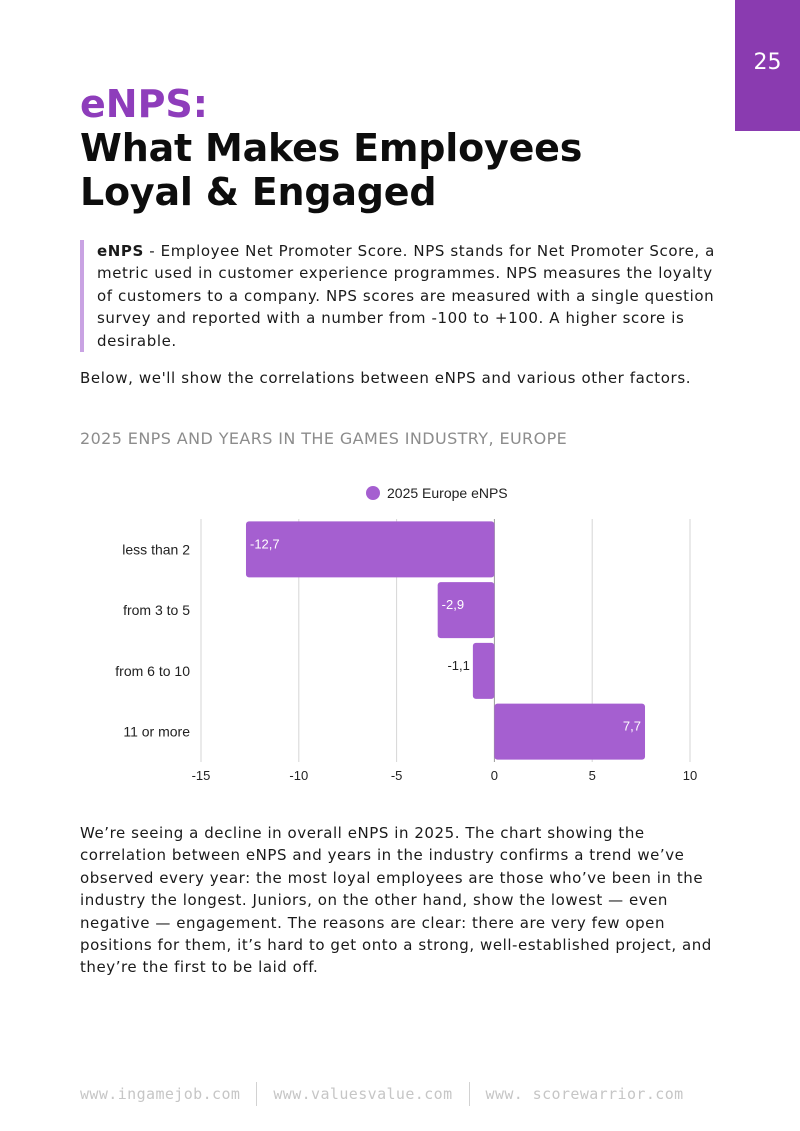 The height and width of the screenshot is (1131, 800). Describe the element at coordinates (767, 62) in the screenshot. I see `page-number: 25` at that location.